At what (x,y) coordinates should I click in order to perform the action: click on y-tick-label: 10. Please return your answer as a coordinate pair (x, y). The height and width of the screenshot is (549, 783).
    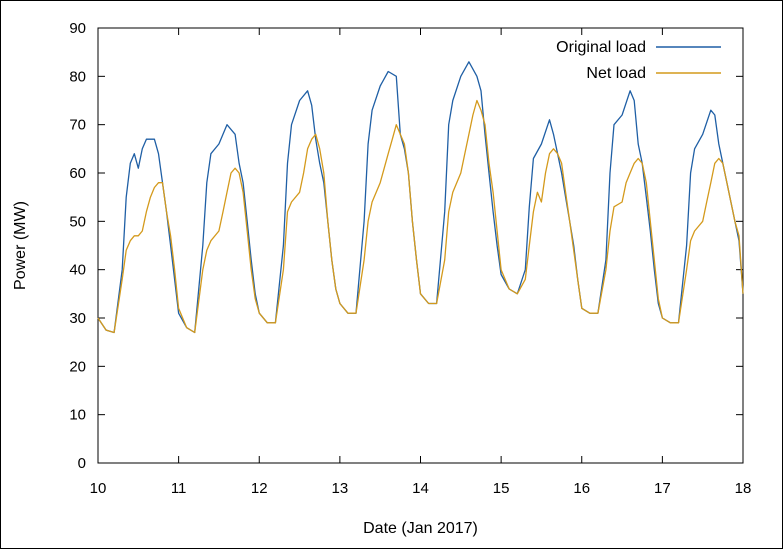
    Looking at the image, I should click on (77, 415).